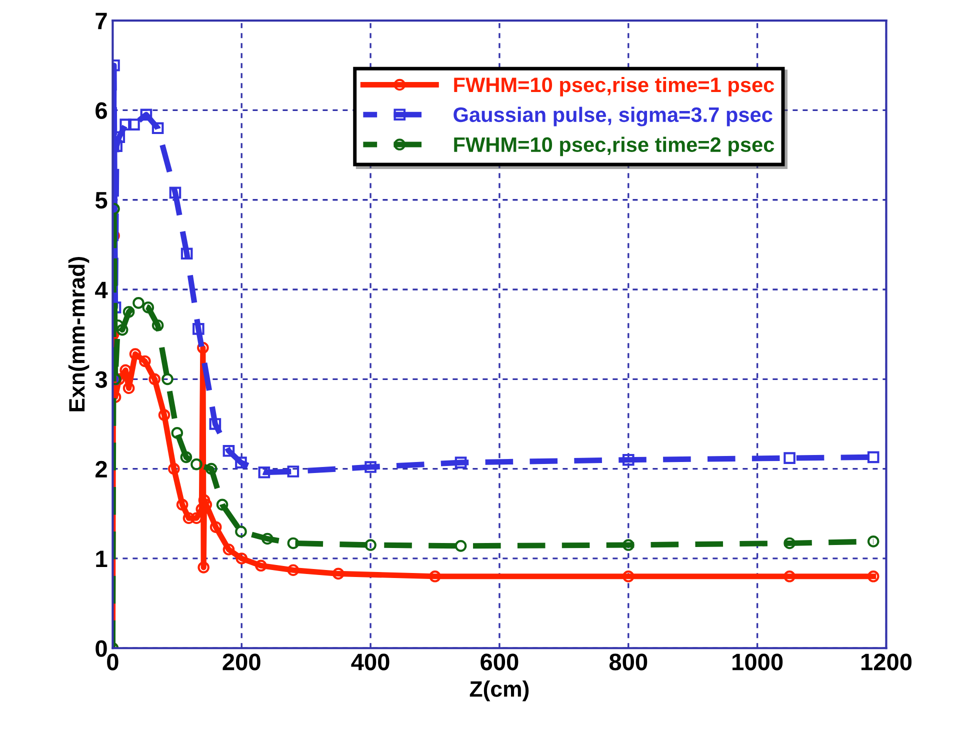 This screenshot has width=955, height=734. Describe the element at coordinates (757, 662) in the screenshot. I see `x-tick-label: 1000` at that location.